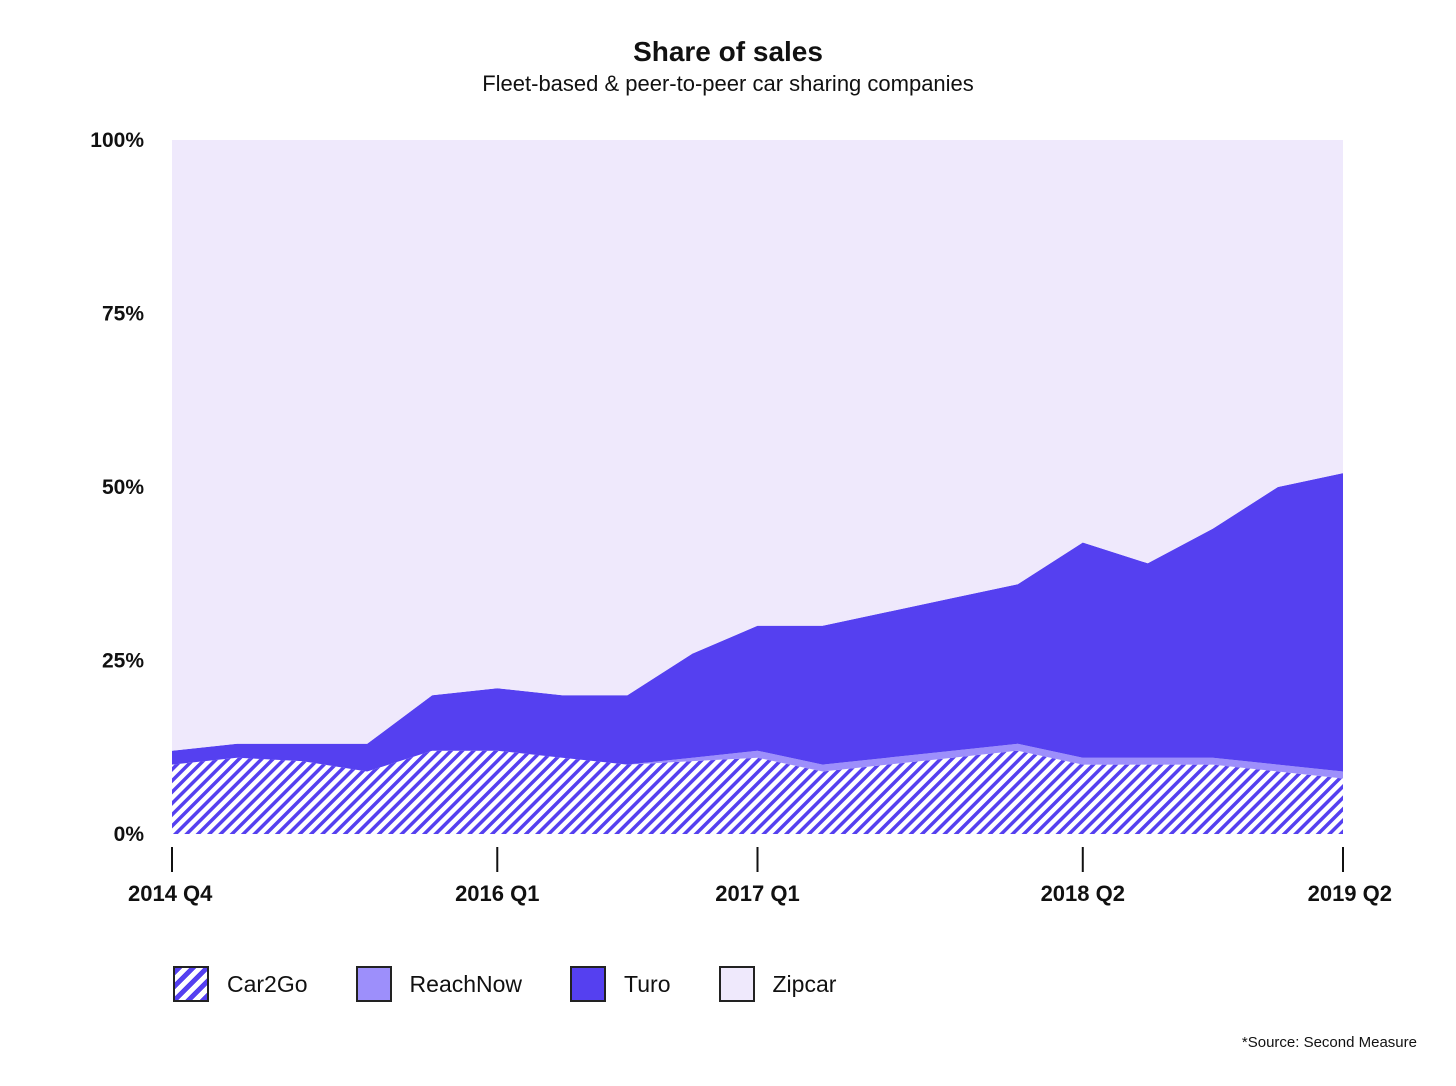 The image size is (1456, 1086). Describe the element at coordinates (760, 876) in the screenshot. I see `x-axis: 2014 Q4 2016 Q1 2017 Q1 2018 Q2 2019 Q2` at that location.